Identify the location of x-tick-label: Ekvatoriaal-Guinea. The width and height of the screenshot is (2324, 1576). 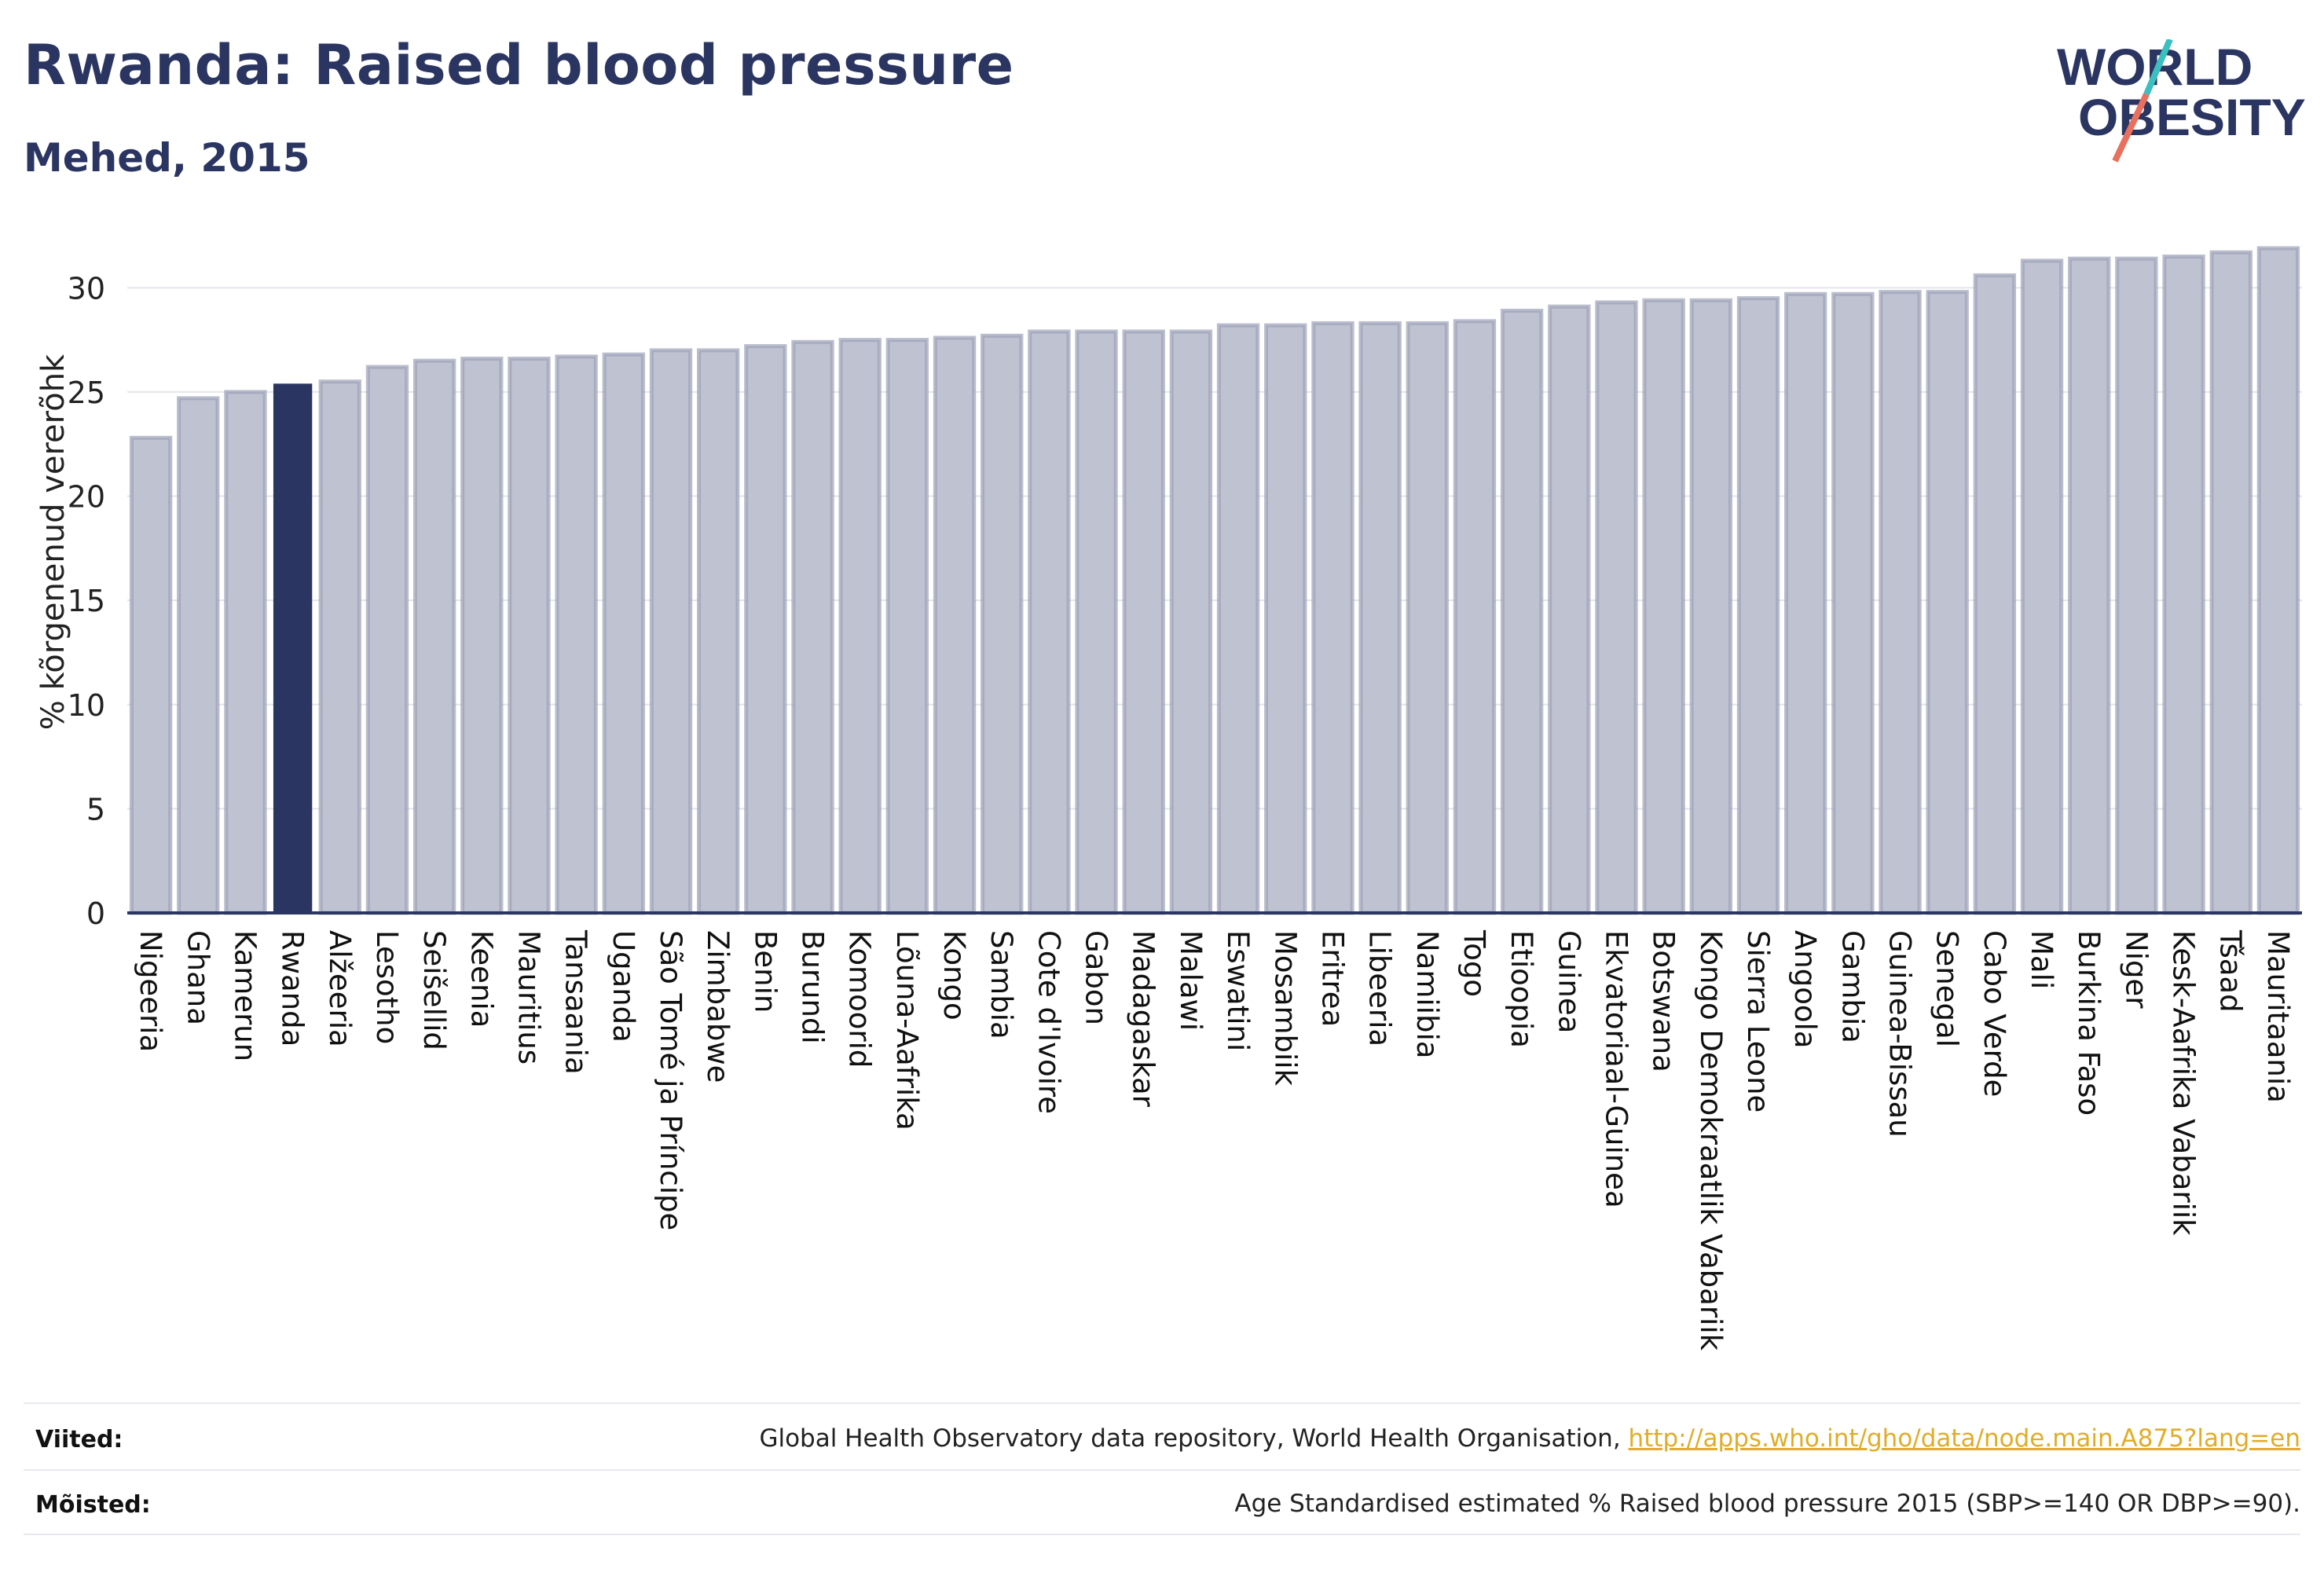
(1616, 1069).